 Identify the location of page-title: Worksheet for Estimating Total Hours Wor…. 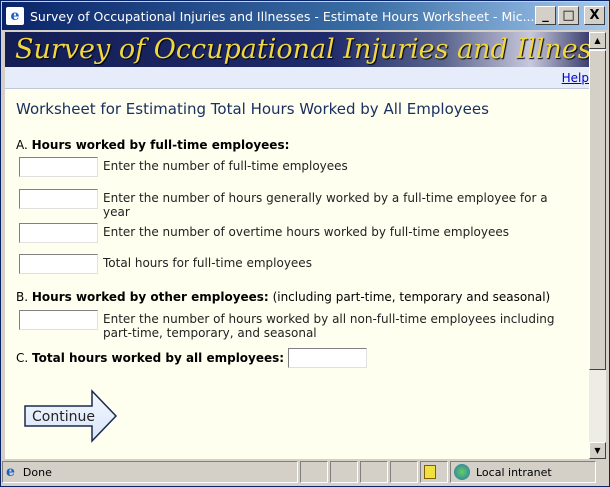
(252, 109).